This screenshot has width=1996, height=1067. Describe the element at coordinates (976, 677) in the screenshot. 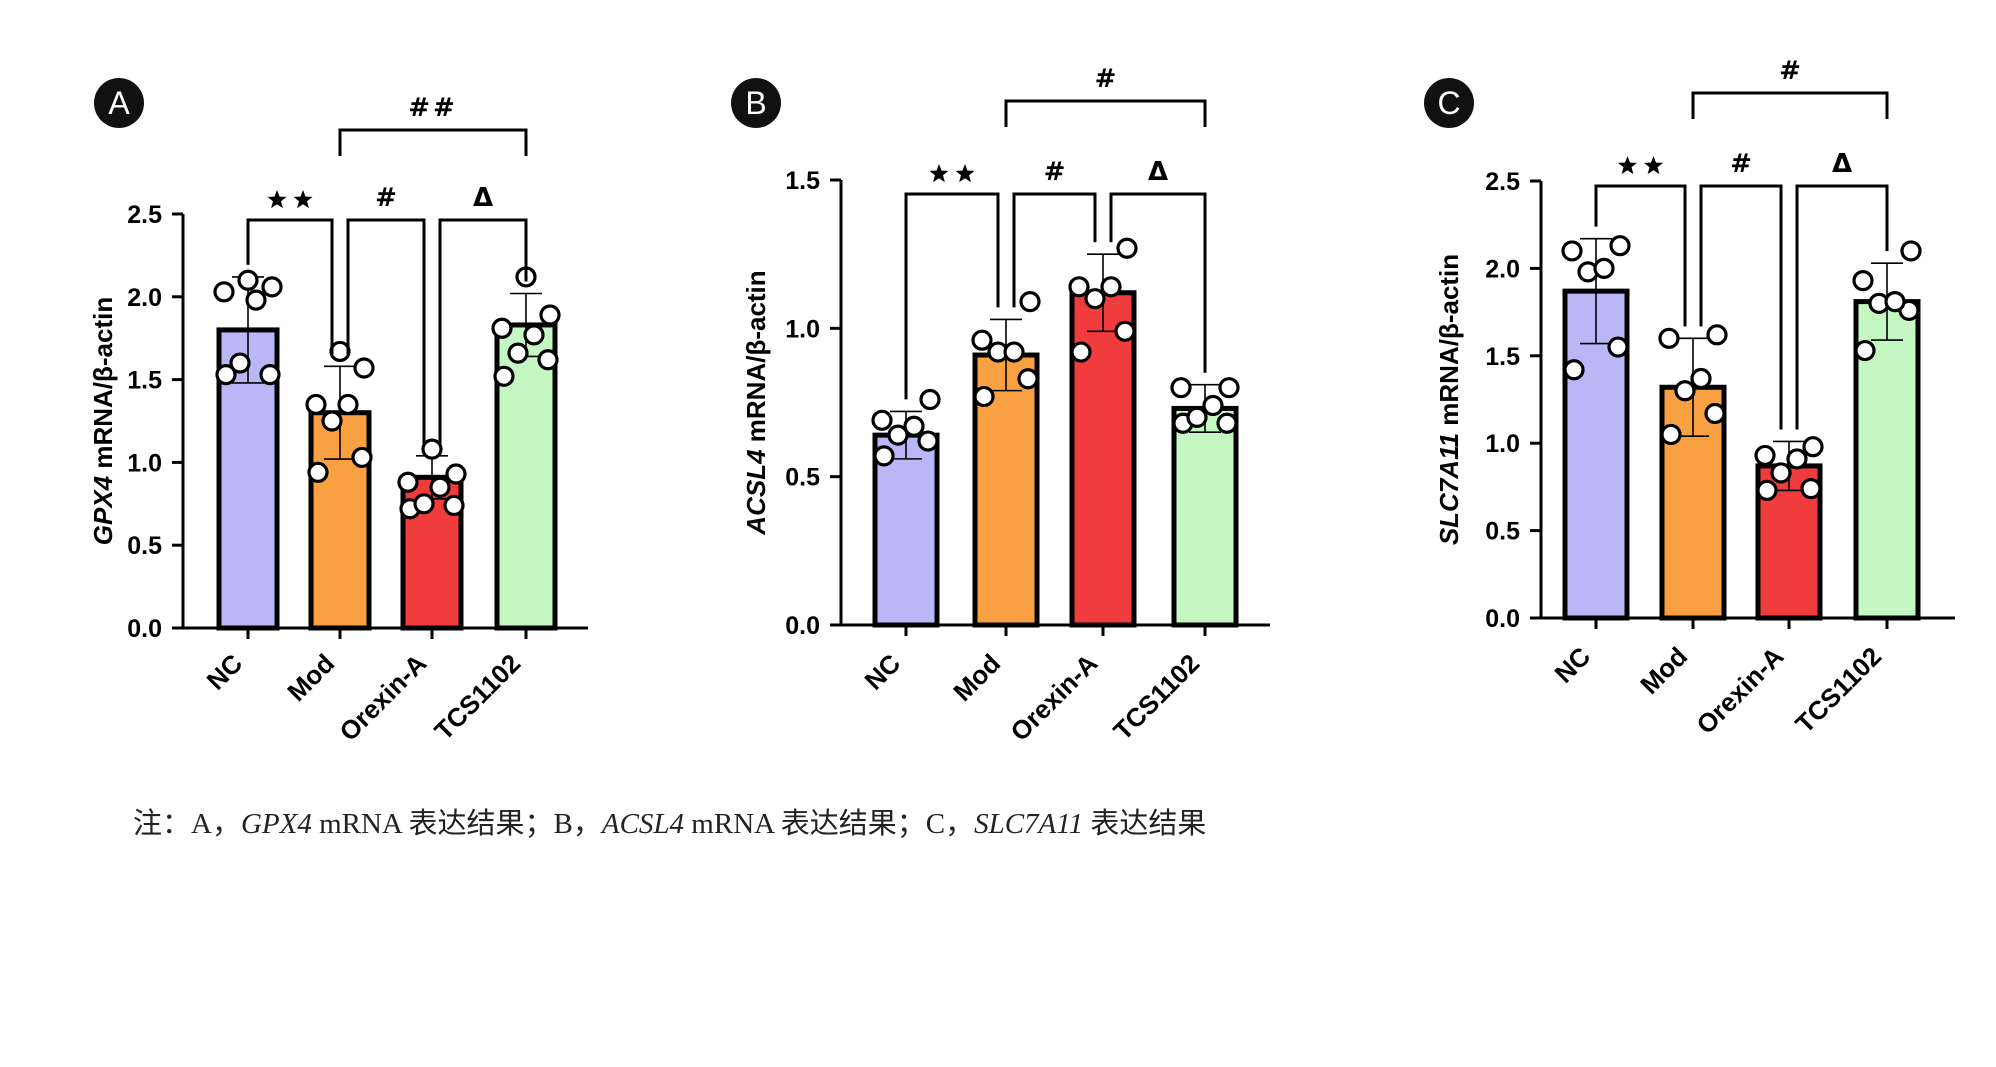

I see `panel-b-x-label-1: Mod` at that location.